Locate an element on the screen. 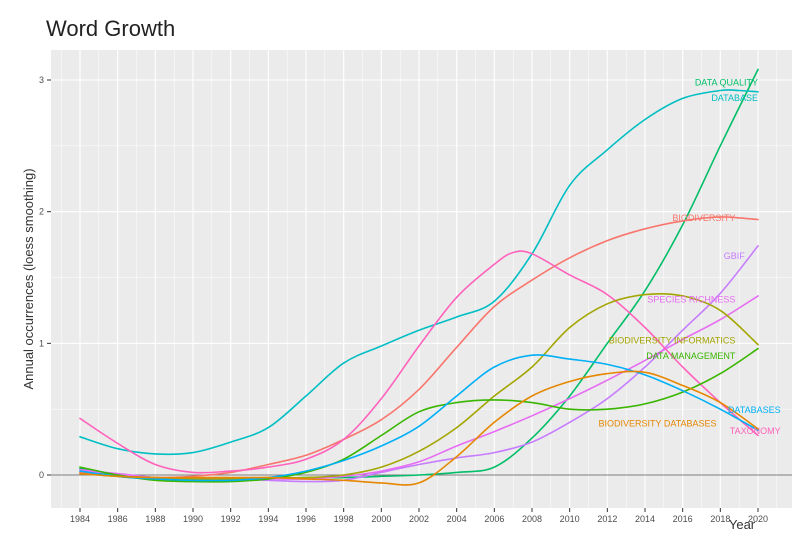  series-label-species-richness: SPECIES RICHNESS is located at coordinates (691, 300).